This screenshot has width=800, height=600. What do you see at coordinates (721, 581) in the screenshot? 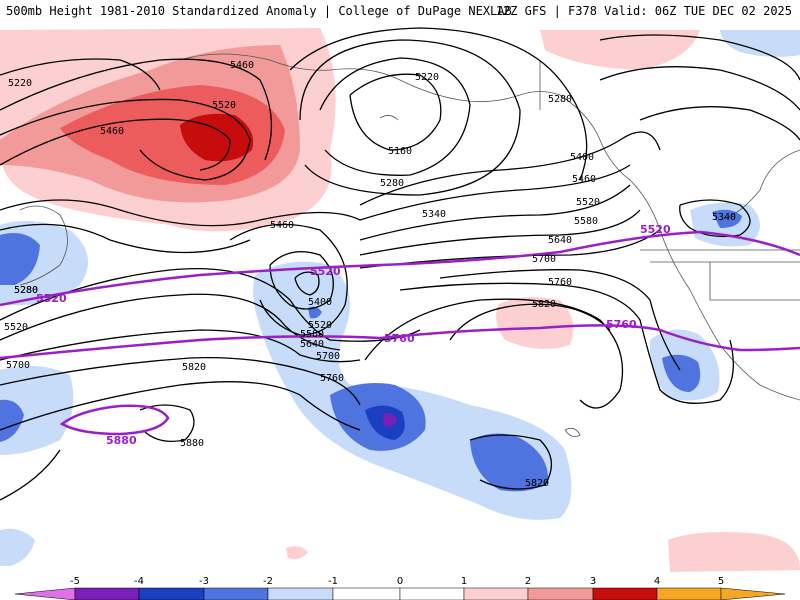
I see `tick-5: 5` at bounding box center [721, 581].